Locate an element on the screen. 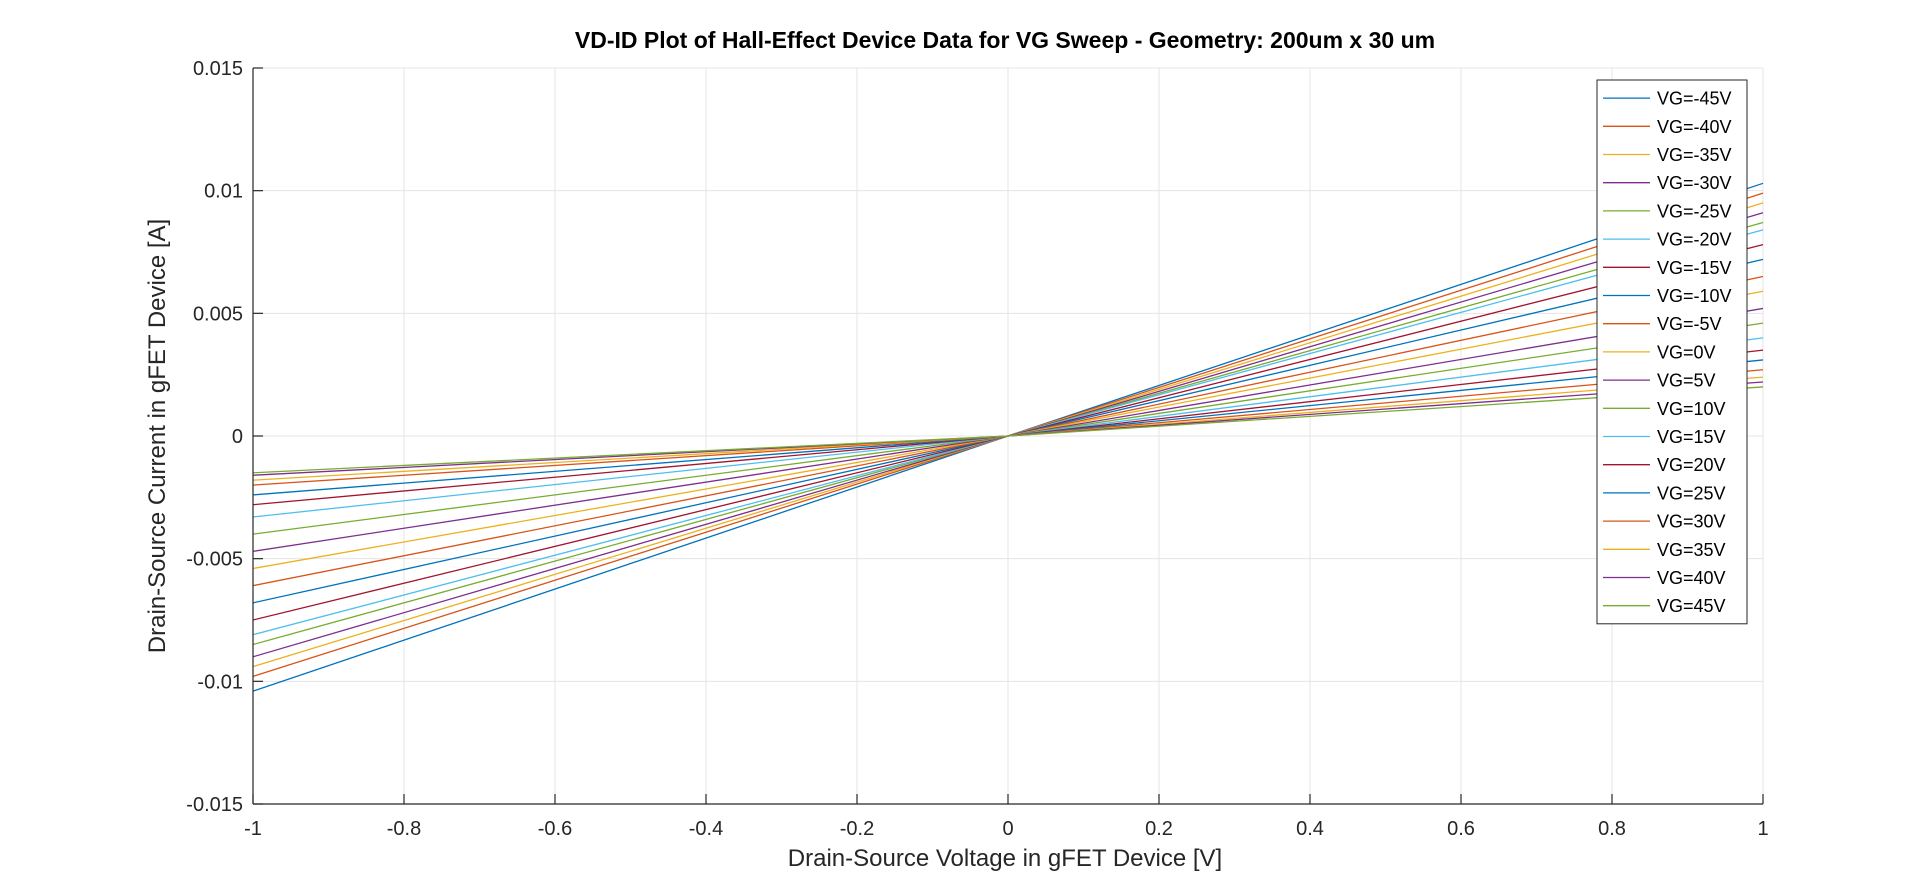  legend-entry: VG=-10V is located at coordinates (1694, 296).